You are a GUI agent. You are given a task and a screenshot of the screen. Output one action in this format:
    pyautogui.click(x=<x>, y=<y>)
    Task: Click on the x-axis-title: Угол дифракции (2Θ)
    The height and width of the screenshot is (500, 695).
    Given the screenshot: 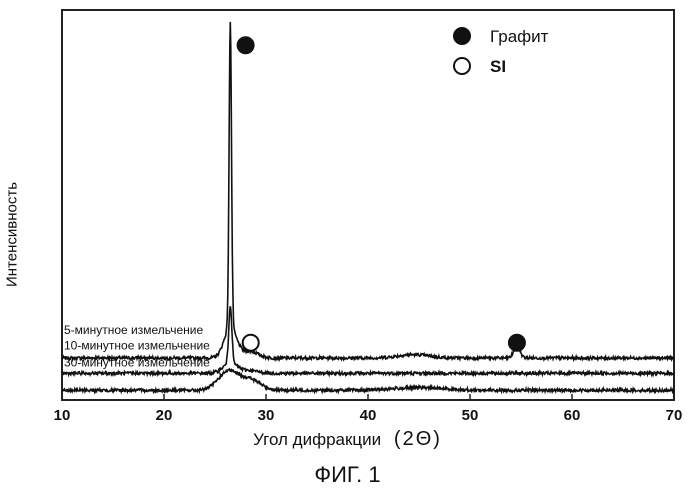 What is the action you would take?
    pyautogui.click(x=347, y=439)
    